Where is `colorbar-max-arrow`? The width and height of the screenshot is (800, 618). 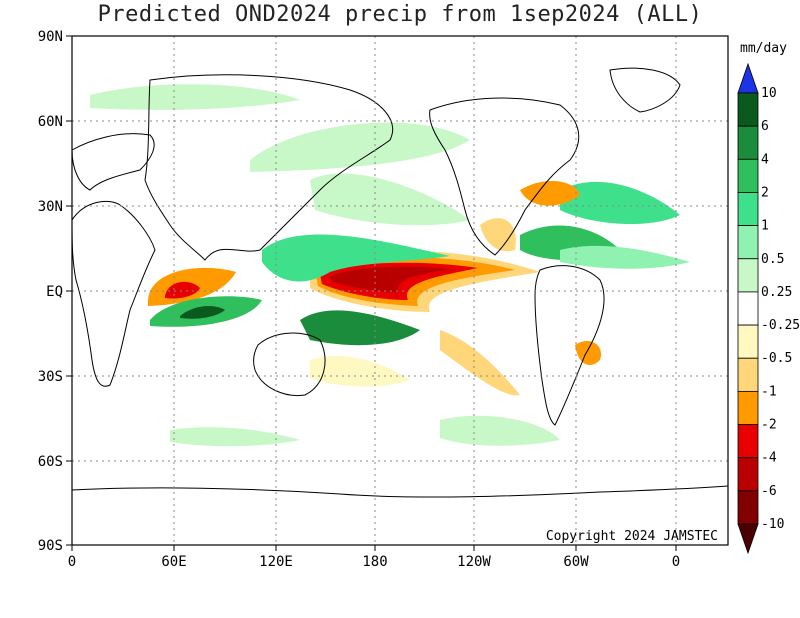
colorbar-max-arrow is located at coordinates (748, 78).